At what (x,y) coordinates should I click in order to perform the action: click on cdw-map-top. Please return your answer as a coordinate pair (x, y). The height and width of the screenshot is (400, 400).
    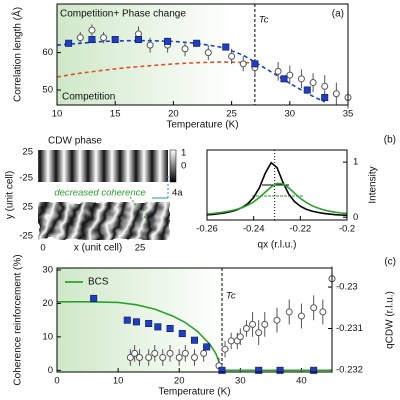
    Looking at the image, I should click on (103, 166).